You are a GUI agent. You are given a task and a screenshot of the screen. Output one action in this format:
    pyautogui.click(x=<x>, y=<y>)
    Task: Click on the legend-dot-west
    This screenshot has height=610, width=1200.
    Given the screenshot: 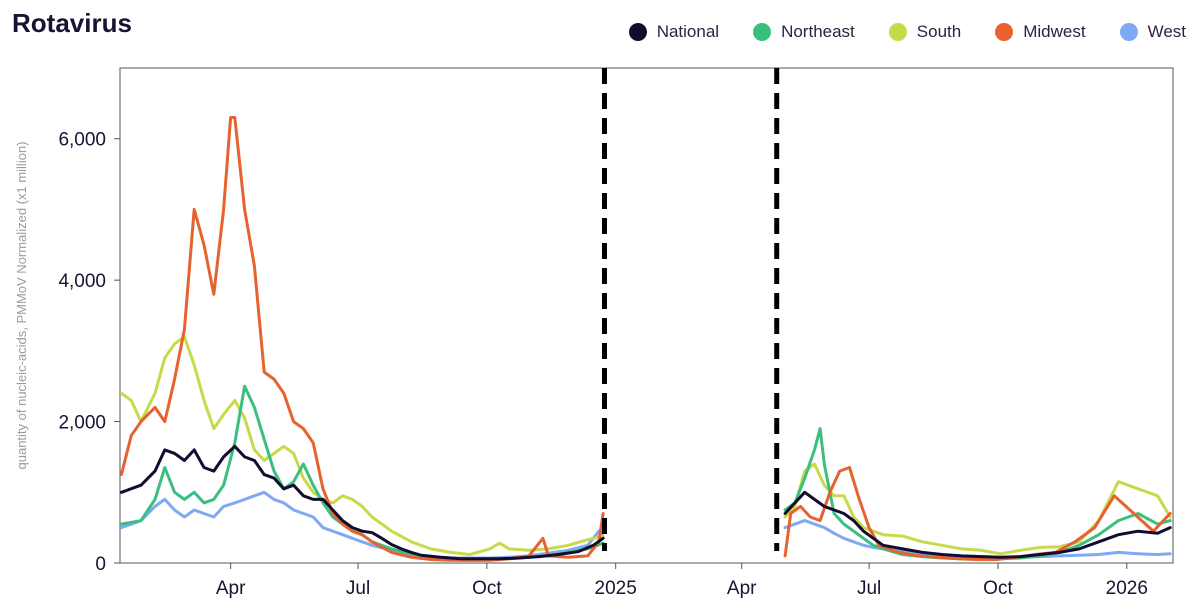 What is the action you would take?
    pyautogui.click(x=1128, y=32)
    